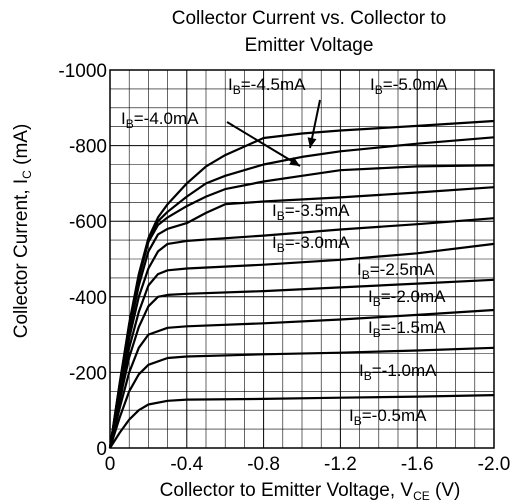 This screenshot has width=520, height=504. Describe the element at coordinates (388, 417) in the screenshot. I see `curve-label: IB=-0.5mA` at that location.